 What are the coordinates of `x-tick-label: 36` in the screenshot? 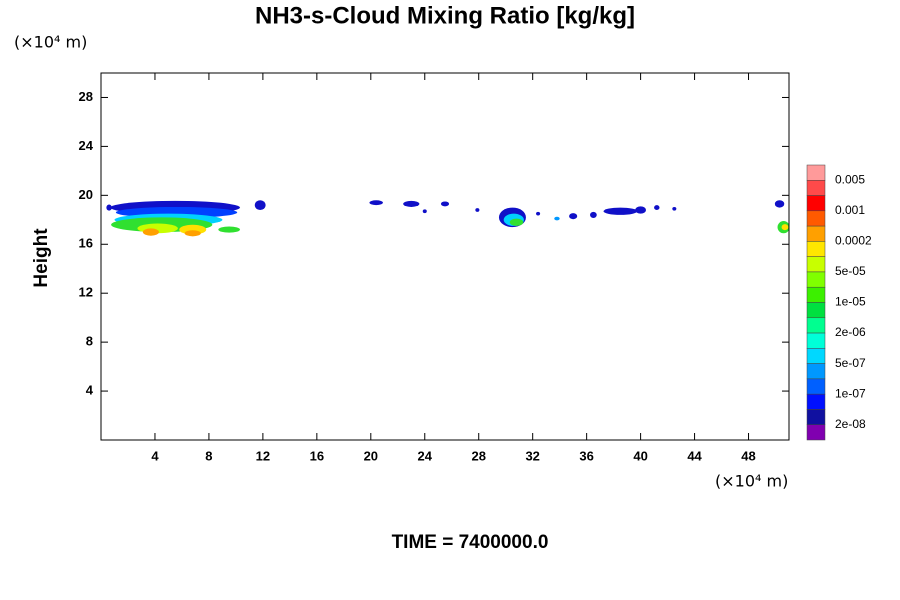 It's located at (586, 455).